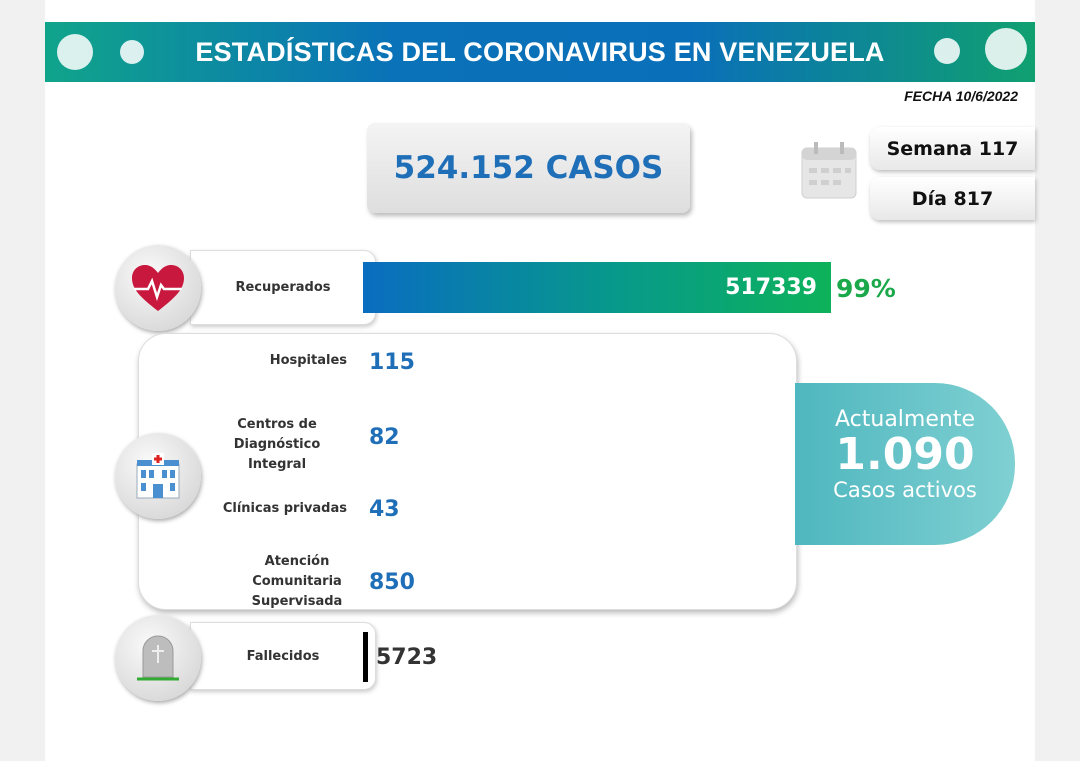 The image size is (1080, 761). What do you see at coordinates (297, 581) in the screenshot?
I see `community-care-label: Atención Comunitaria Supervisada` at bounding box center [297, 581].